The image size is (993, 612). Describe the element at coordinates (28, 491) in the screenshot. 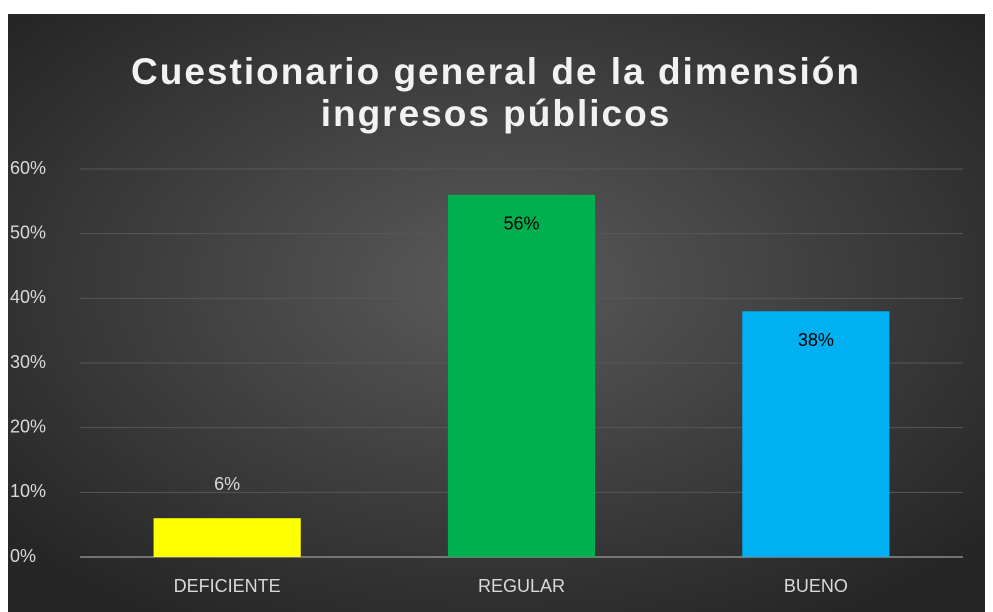

I see `y-tick-label: 10%` at that location.